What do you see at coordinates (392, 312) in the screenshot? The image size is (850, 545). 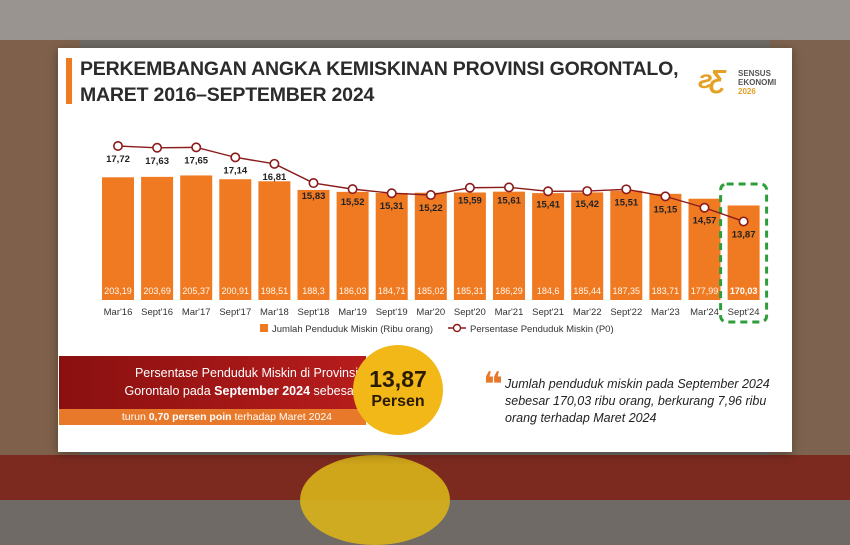 I see `category-label-7: Sept'19` at bounding box center [392, 312].